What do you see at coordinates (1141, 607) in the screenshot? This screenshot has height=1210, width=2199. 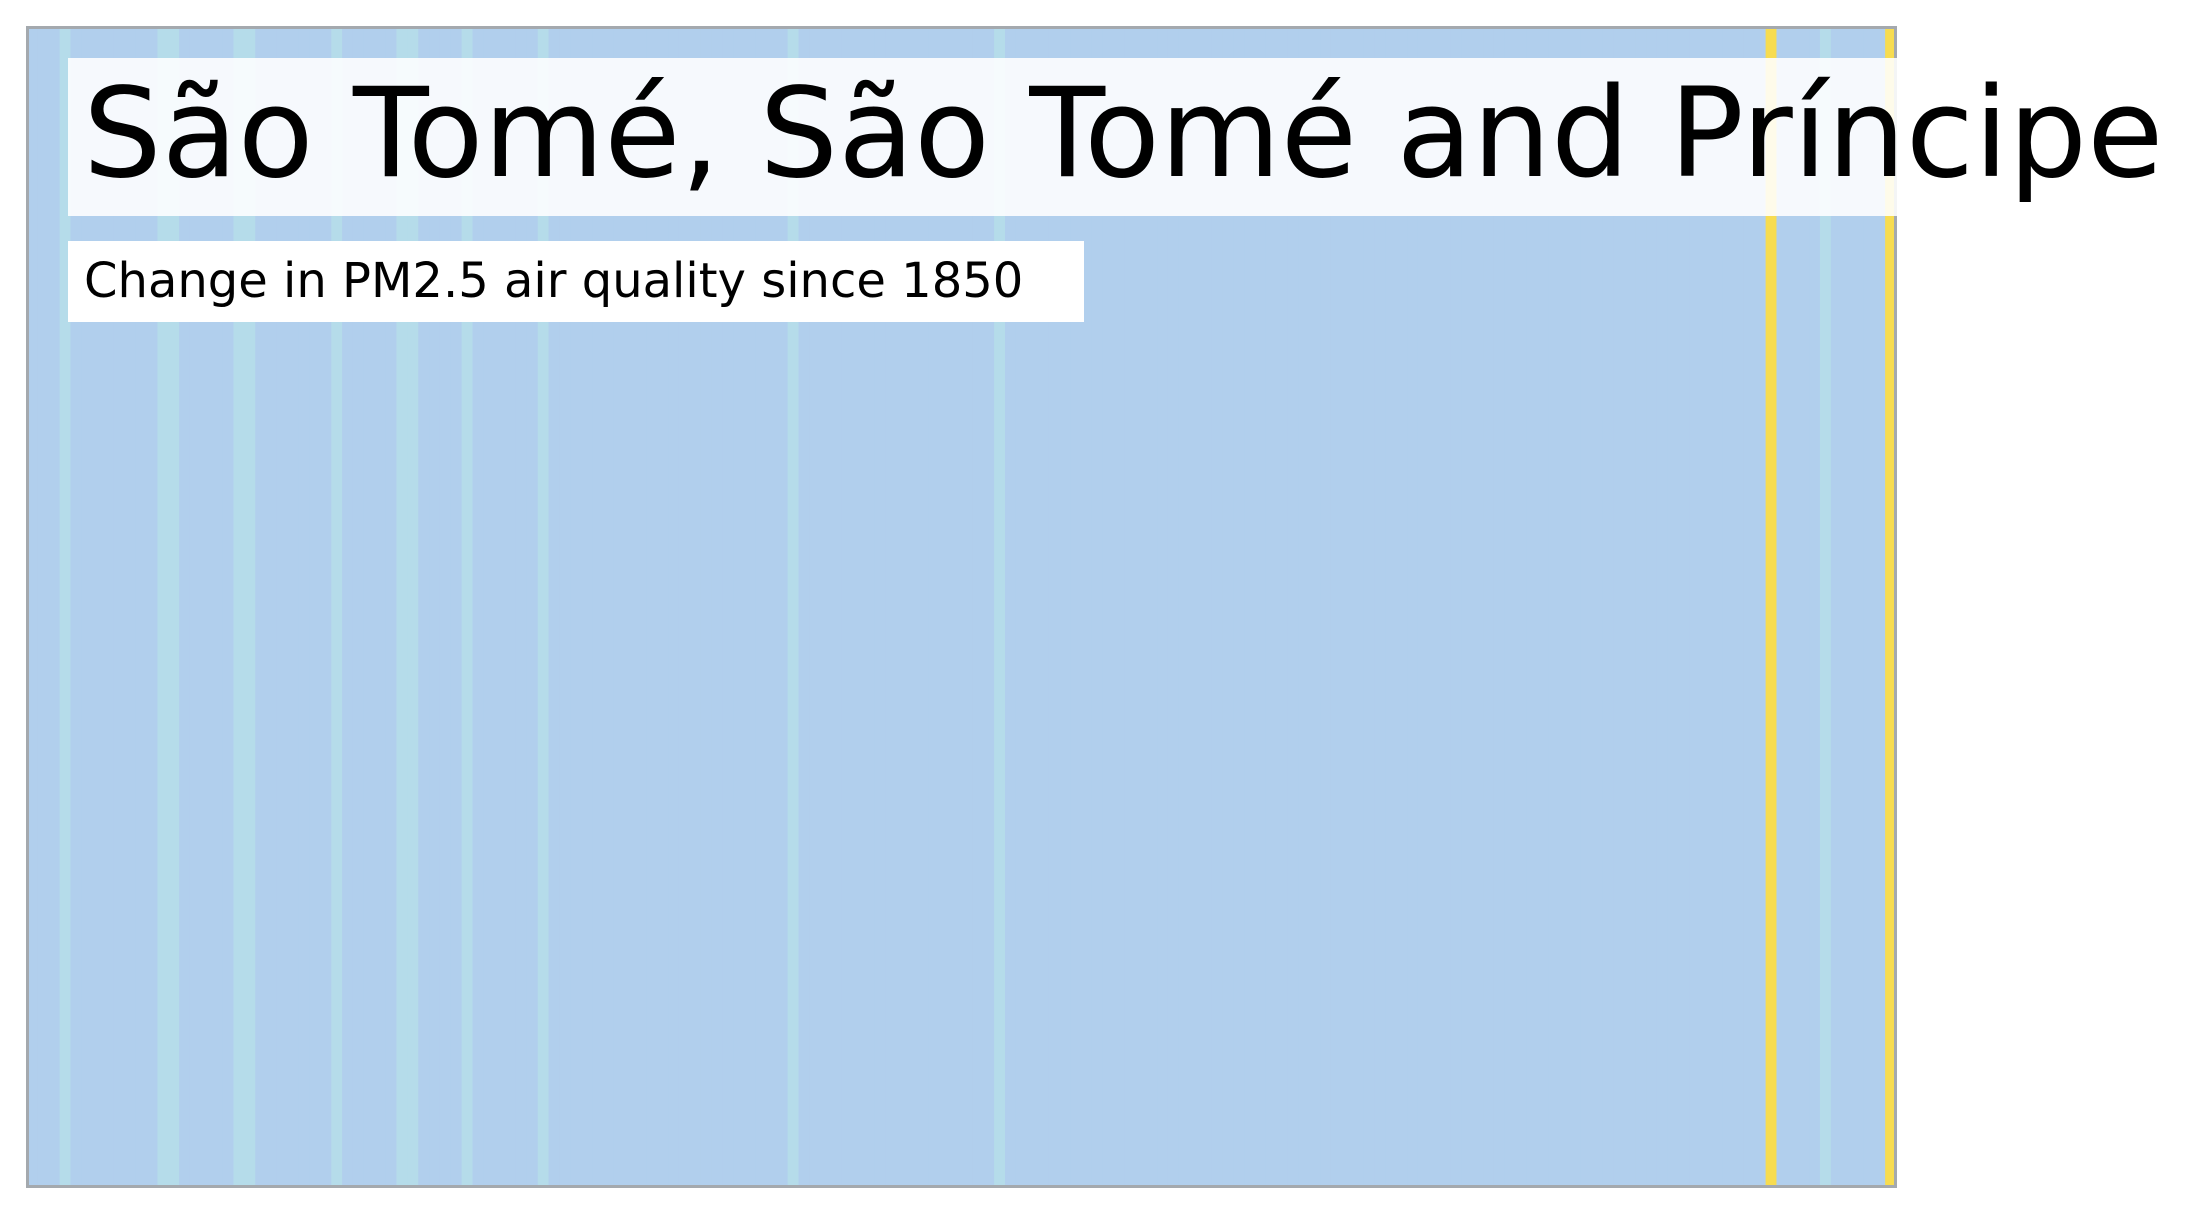 I see `stripe-1952` at bounding box center [1141, 607].